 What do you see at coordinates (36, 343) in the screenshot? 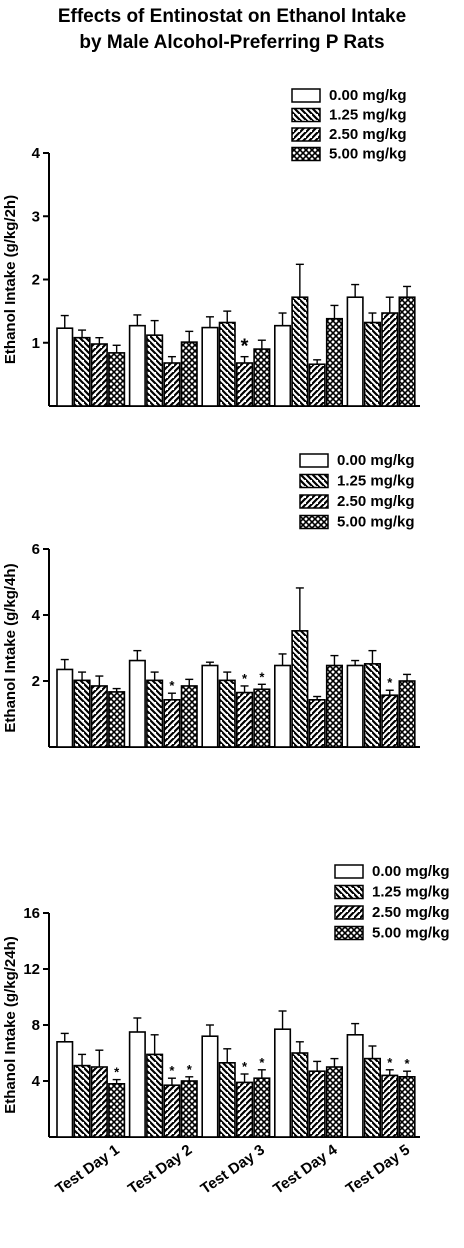
I see `y-tick-label: 1` at bounding box center [36, 343].